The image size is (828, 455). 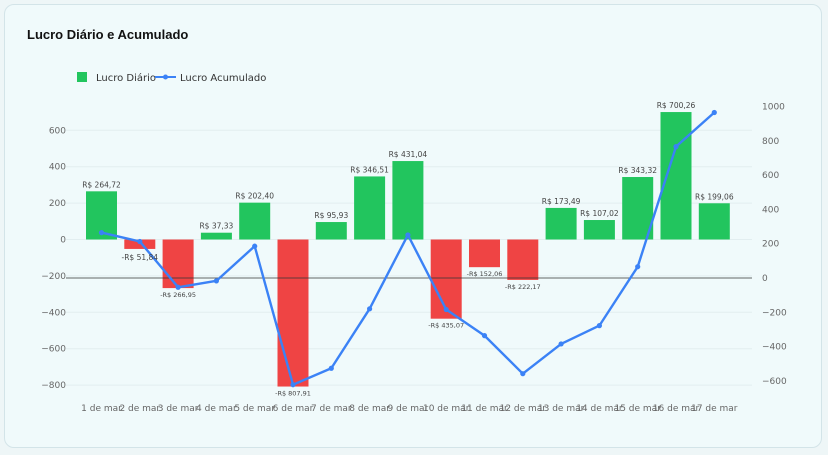 I want to click on y-left-tick-label: 0, so click(x=63, y=241).